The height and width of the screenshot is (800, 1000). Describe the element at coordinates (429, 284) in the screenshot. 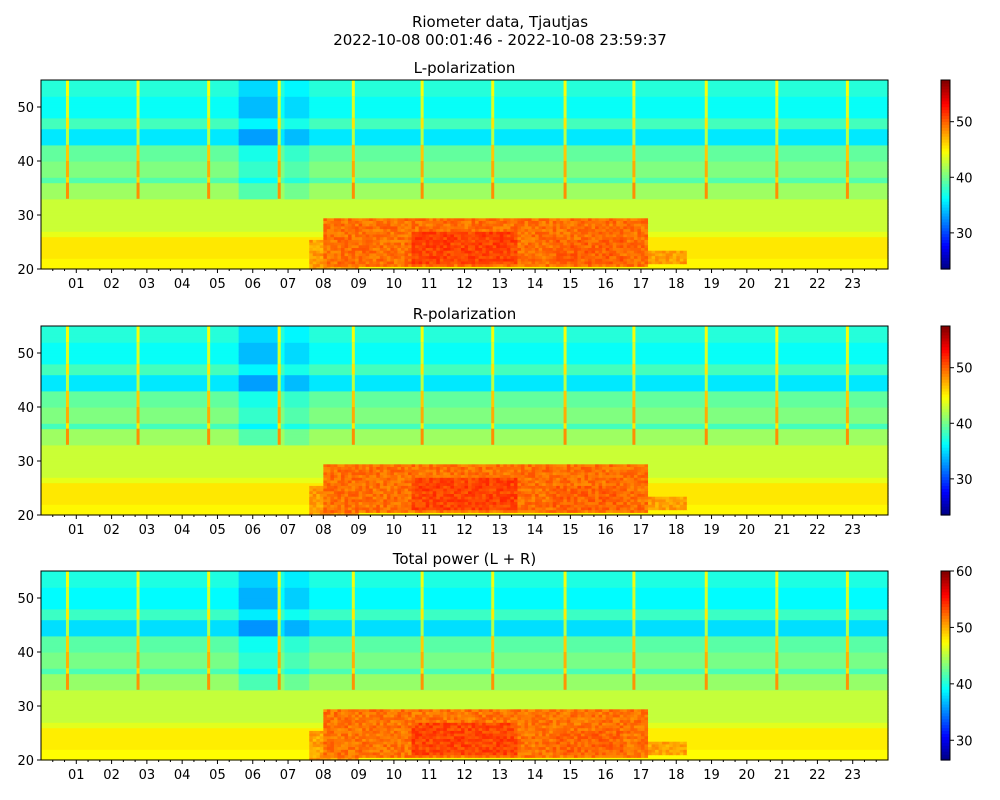

I see `x-tick-label: 11` at that location.